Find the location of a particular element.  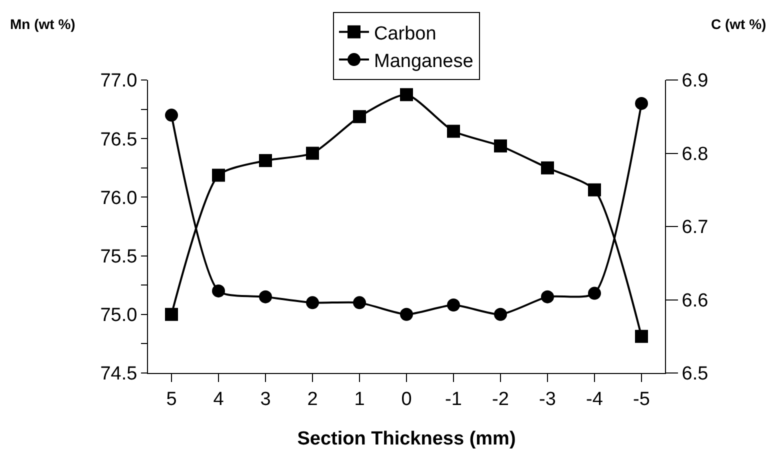

y2-tick-label: 6.7 is located at coordinates (695, 227).